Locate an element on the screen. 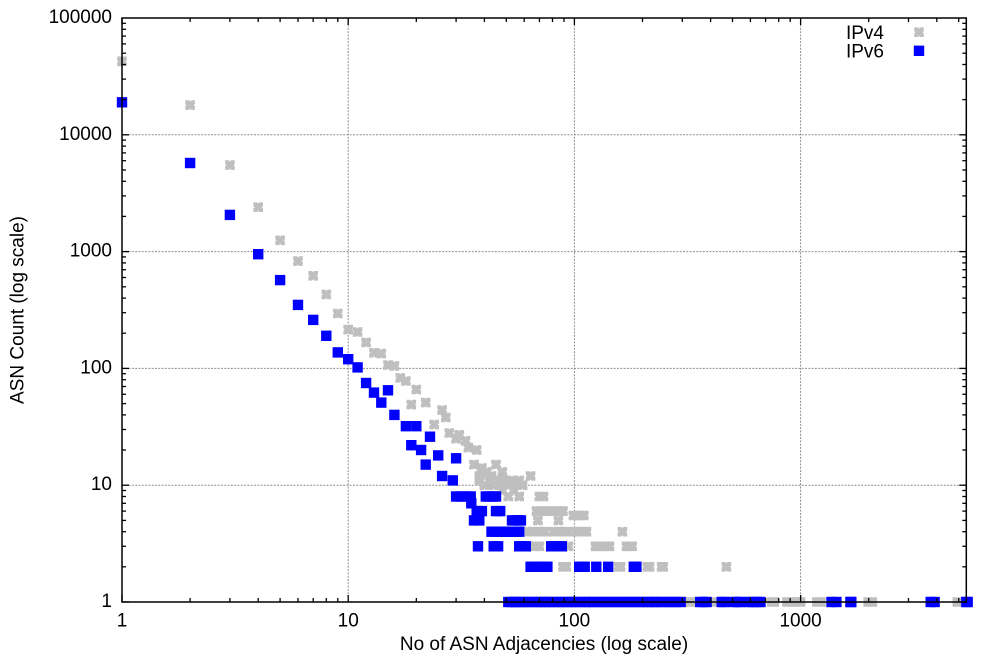 The height and width of the screenshot is (665, 1000). svg-text: IPv6 is located at coordinates (865, 51).